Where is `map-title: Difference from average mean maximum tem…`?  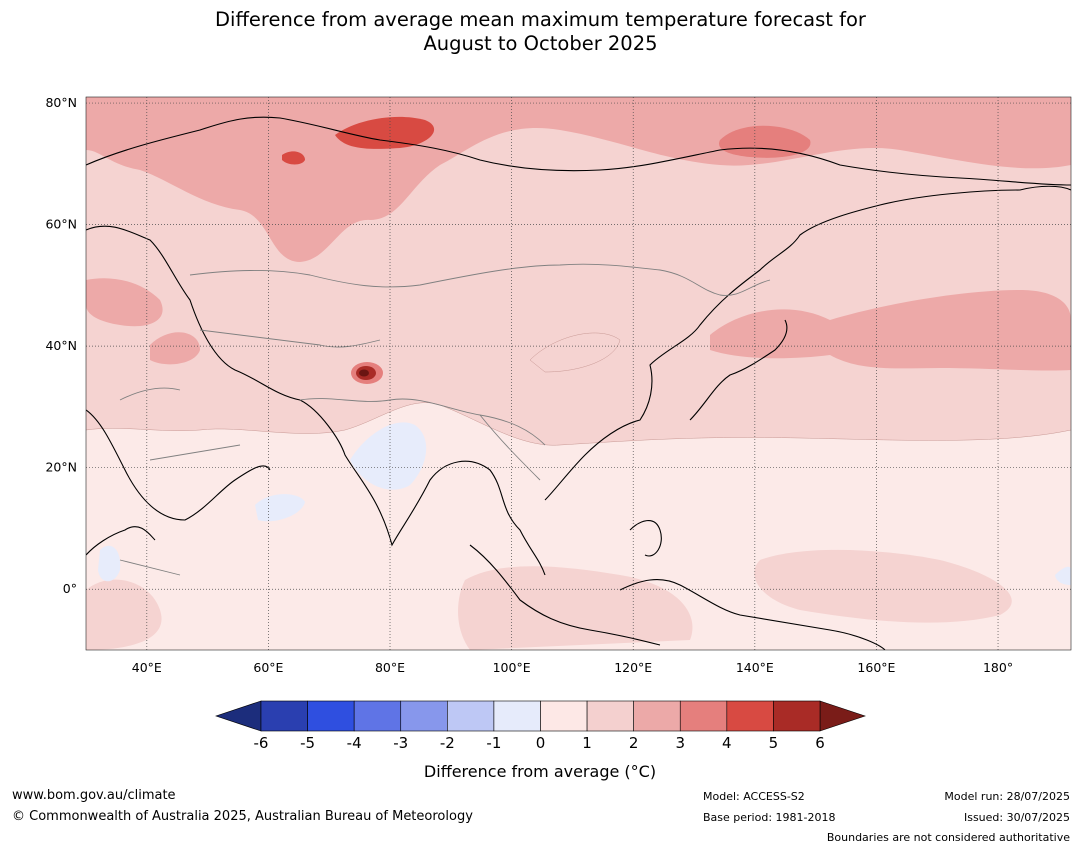
map-title: Difference from average mean maximum tem… is located at coordinates (540, 32).